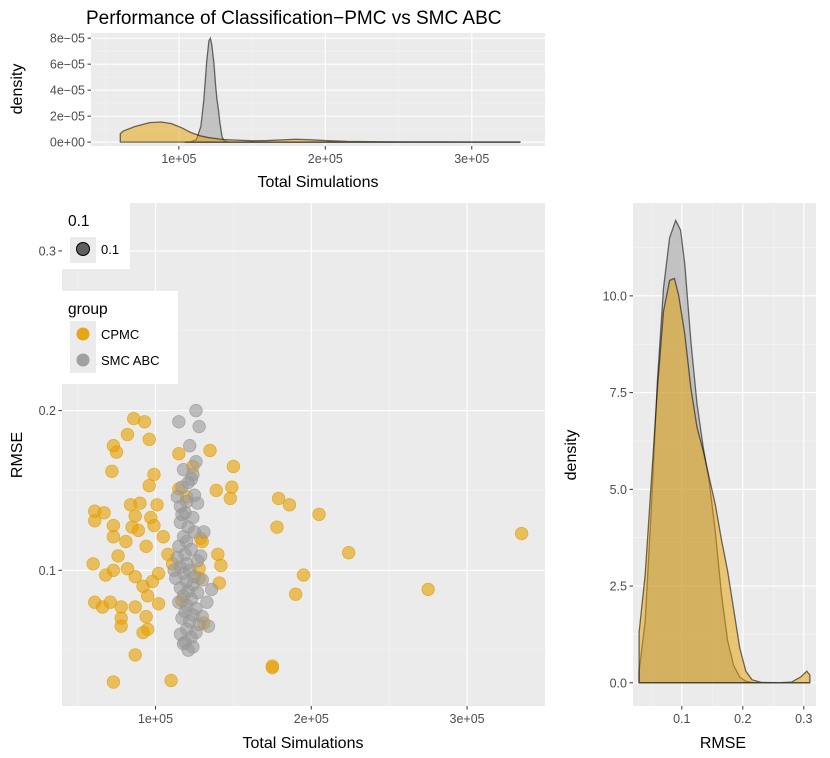  I want to click on main-x-tick-label: 1e+05, so click(155, 719).